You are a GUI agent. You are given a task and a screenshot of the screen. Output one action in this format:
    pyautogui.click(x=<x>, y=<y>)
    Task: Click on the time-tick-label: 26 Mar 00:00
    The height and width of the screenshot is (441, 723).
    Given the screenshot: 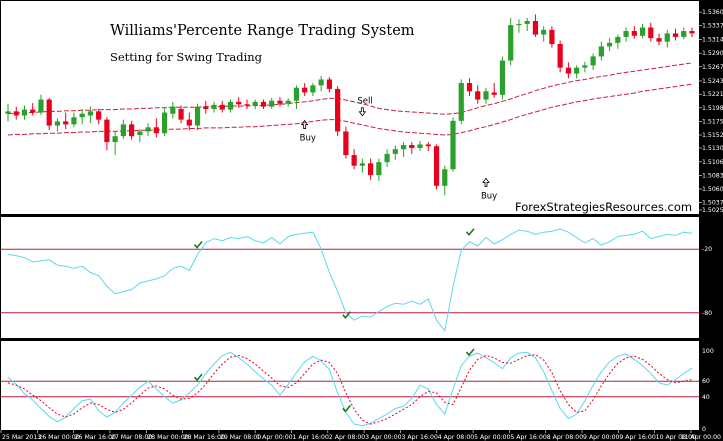 What is the action you would take?
    pyautogui.click(x=58, y=437)
    